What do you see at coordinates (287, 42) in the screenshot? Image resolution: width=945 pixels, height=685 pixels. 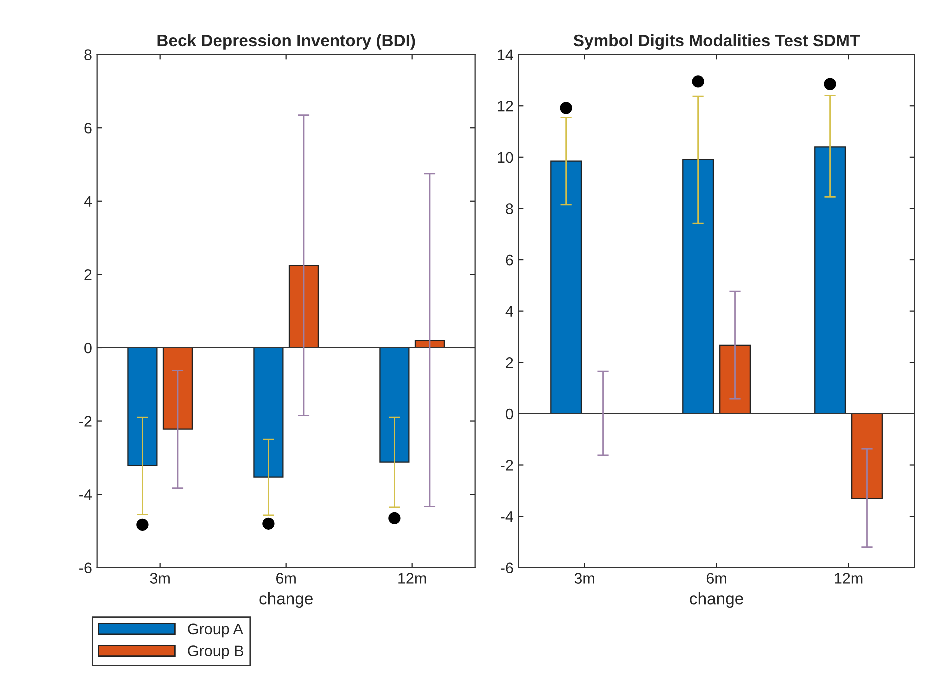 I see `chart-title: Beck Depression Inventory (BDI)` at bounding box center [287, 42].